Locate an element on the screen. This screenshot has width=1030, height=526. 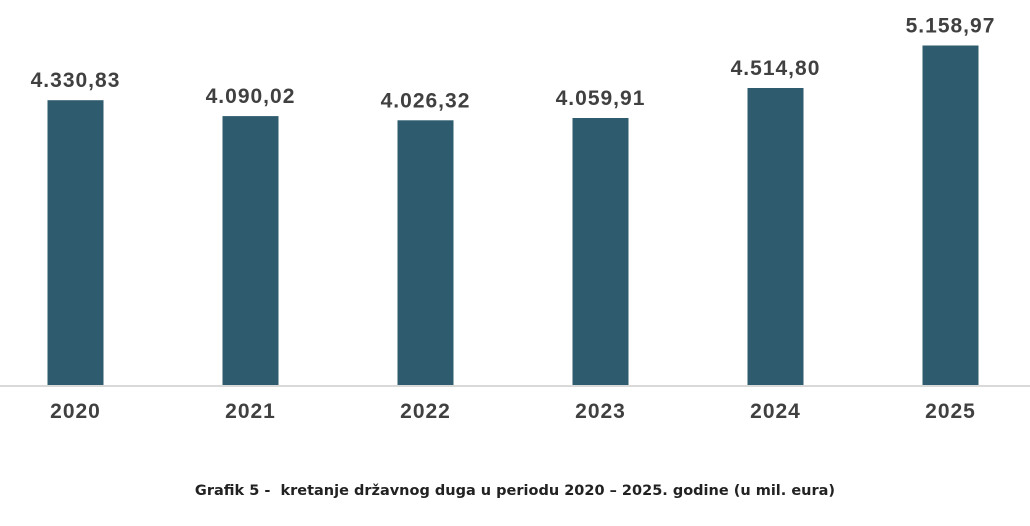
data-label-2024: 4.514,80 is located at coordinates (776, 68).